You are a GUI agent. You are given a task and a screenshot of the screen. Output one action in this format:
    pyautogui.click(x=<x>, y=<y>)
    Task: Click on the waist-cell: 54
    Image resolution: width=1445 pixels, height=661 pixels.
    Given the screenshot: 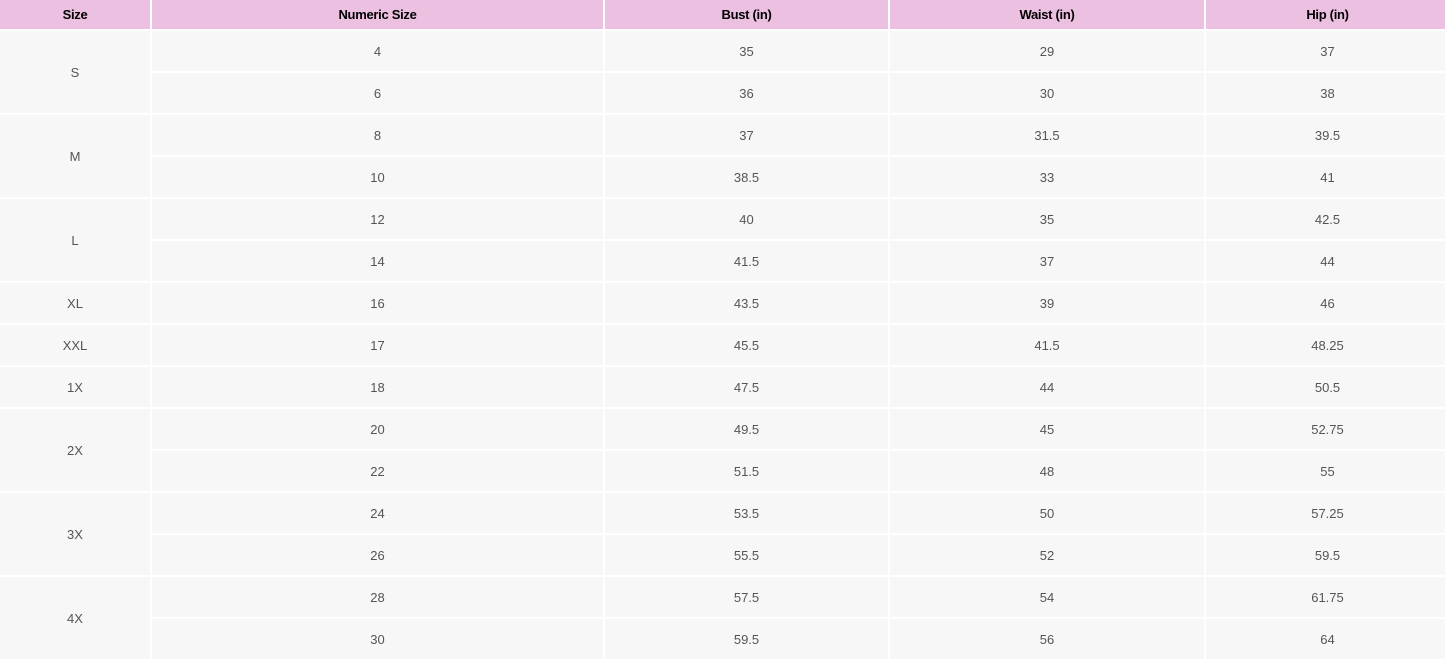 What is the action you would take?
    pyautogui.click(x=1047, y=597)
    